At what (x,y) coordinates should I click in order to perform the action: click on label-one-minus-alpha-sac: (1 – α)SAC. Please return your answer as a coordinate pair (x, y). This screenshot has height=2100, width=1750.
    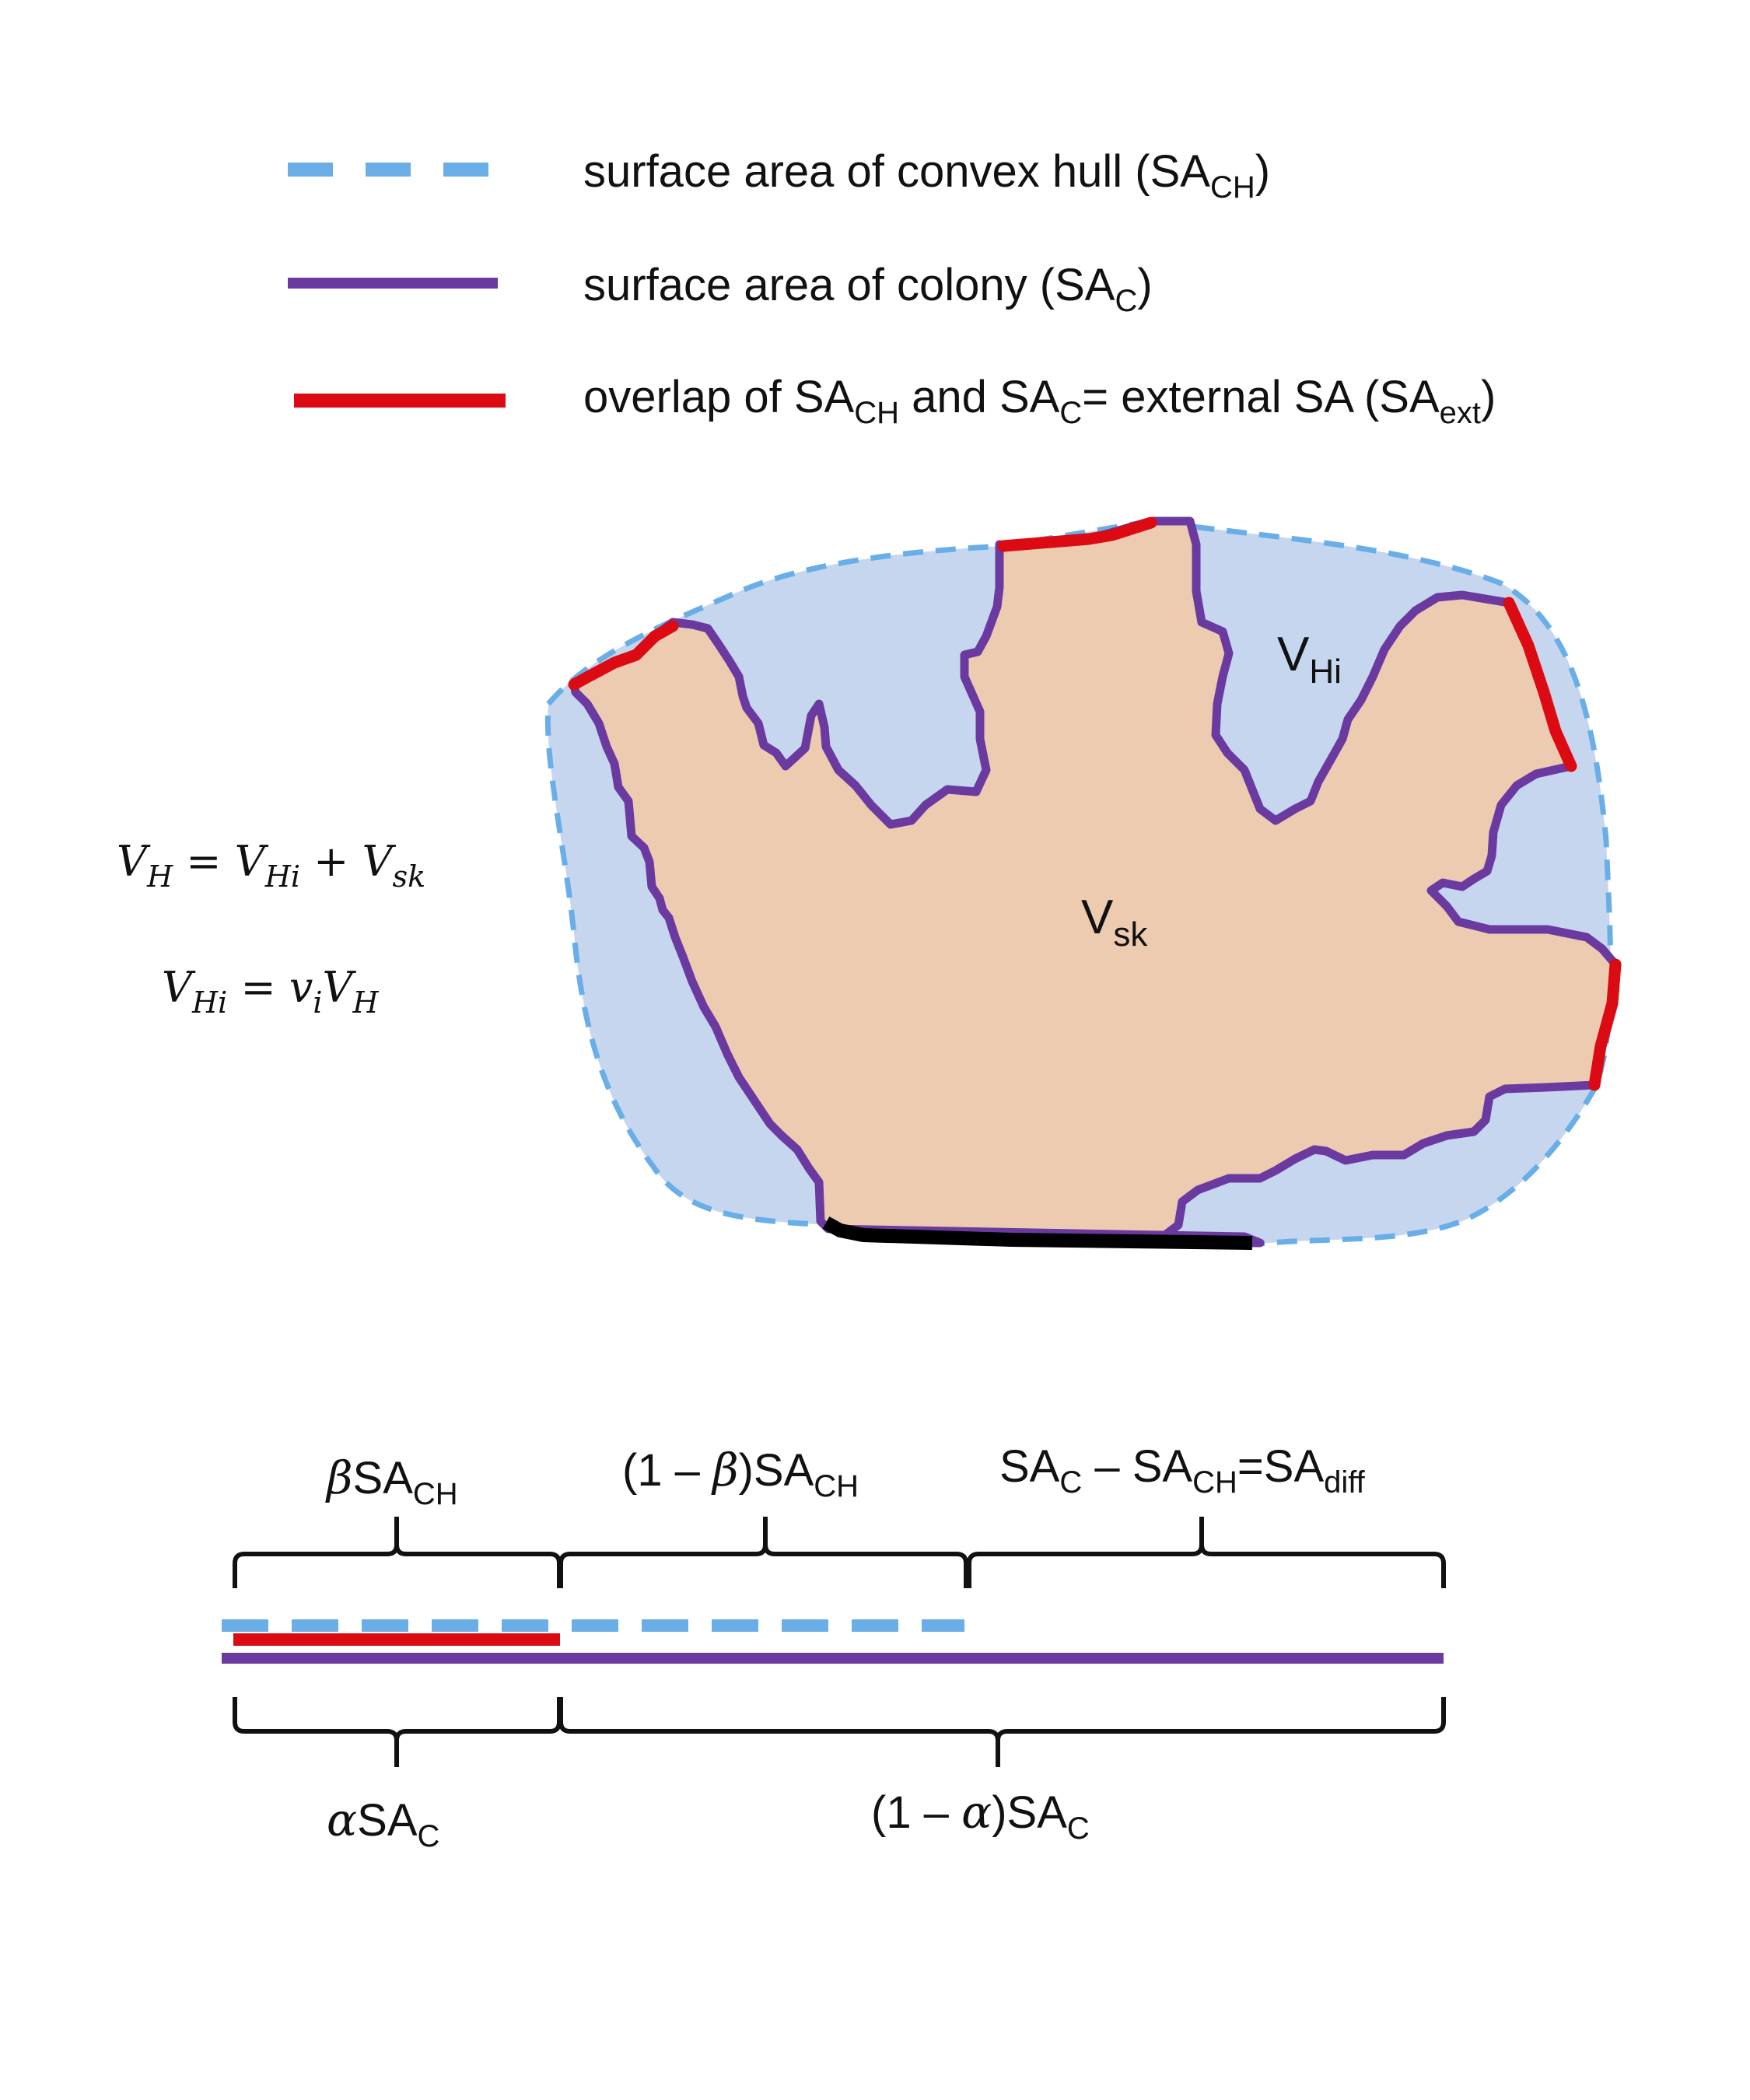
    Looking at the image, I should click on (981, 1816).